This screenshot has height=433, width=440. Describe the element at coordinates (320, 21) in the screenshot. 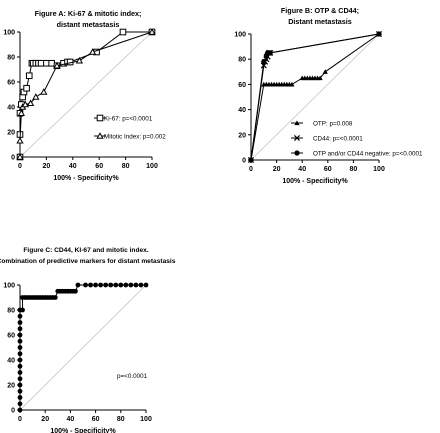

I see `chart-title: Distant metastasis` at that location.